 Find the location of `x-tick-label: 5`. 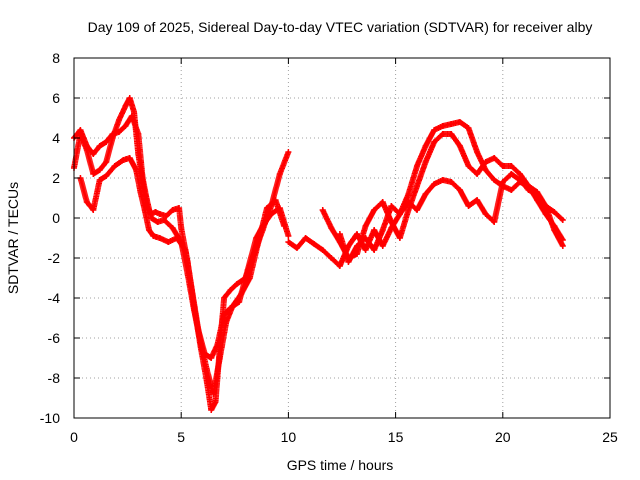

x-tick-label: 5 is located at coordinates (181, 437).